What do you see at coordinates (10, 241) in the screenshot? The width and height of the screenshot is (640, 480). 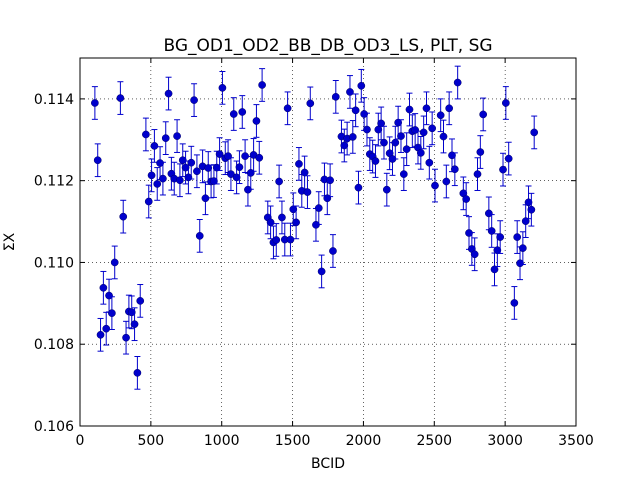 I see `y-axis-label: ΣX` at bounding box center [10, 241].